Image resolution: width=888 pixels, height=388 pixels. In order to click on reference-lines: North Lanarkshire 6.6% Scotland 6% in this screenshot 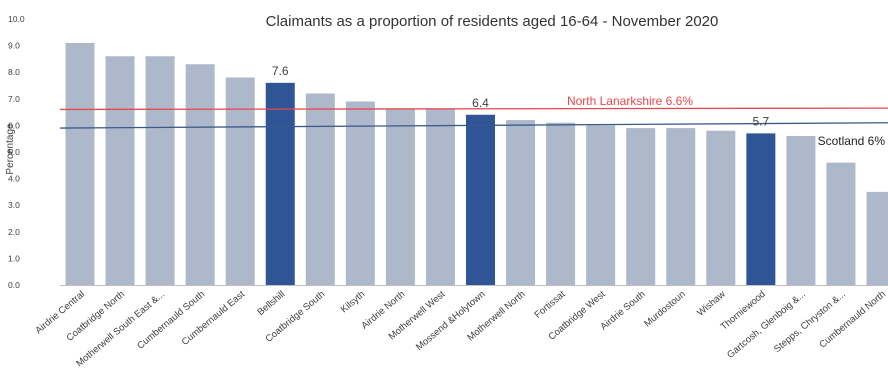, I will do `click(473, 121)`.